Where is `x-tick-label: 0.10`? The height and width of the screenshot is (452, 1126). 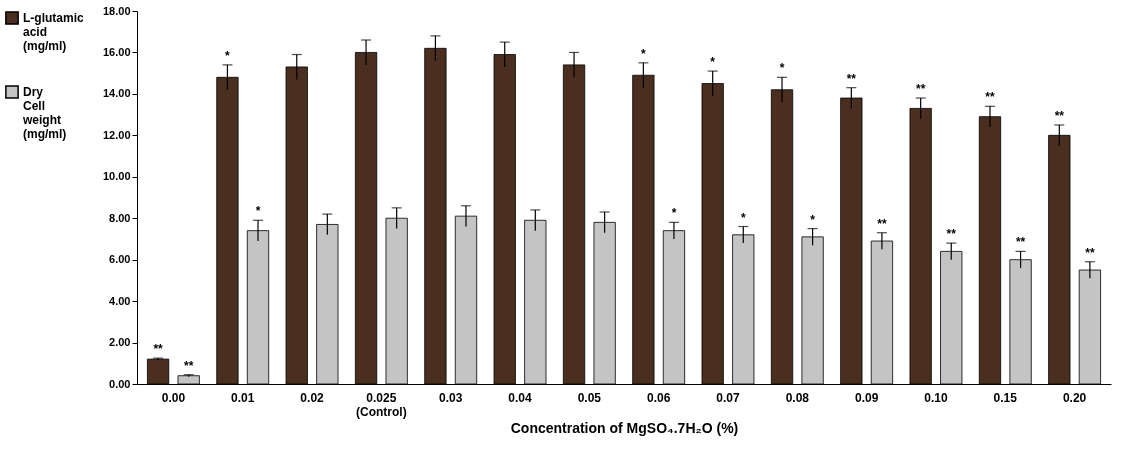 x-tick-label: 0.10 is located at coordinates (936, 397).